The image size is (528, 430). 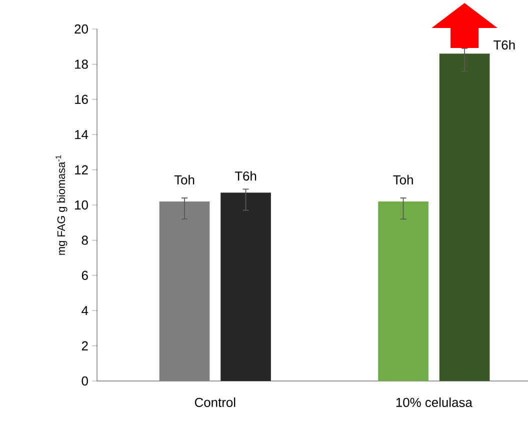 I want to click on series-label: Toh, so click(x=184, y=179).